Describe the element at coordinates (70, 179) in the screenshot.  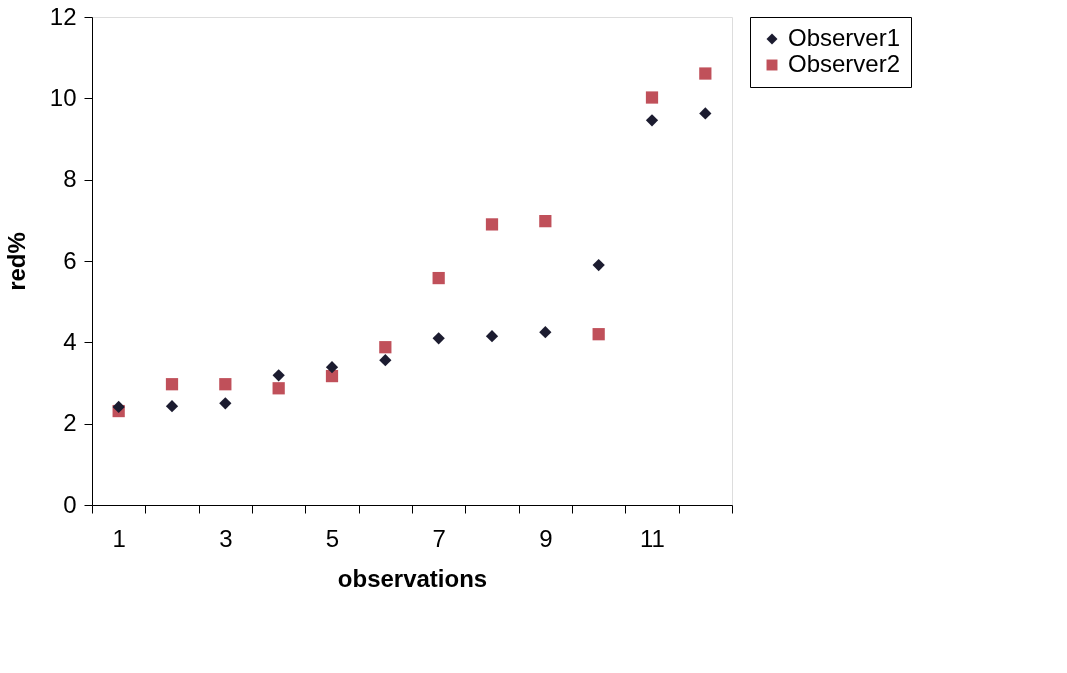
I see `y-tick-label: 8` at that location.